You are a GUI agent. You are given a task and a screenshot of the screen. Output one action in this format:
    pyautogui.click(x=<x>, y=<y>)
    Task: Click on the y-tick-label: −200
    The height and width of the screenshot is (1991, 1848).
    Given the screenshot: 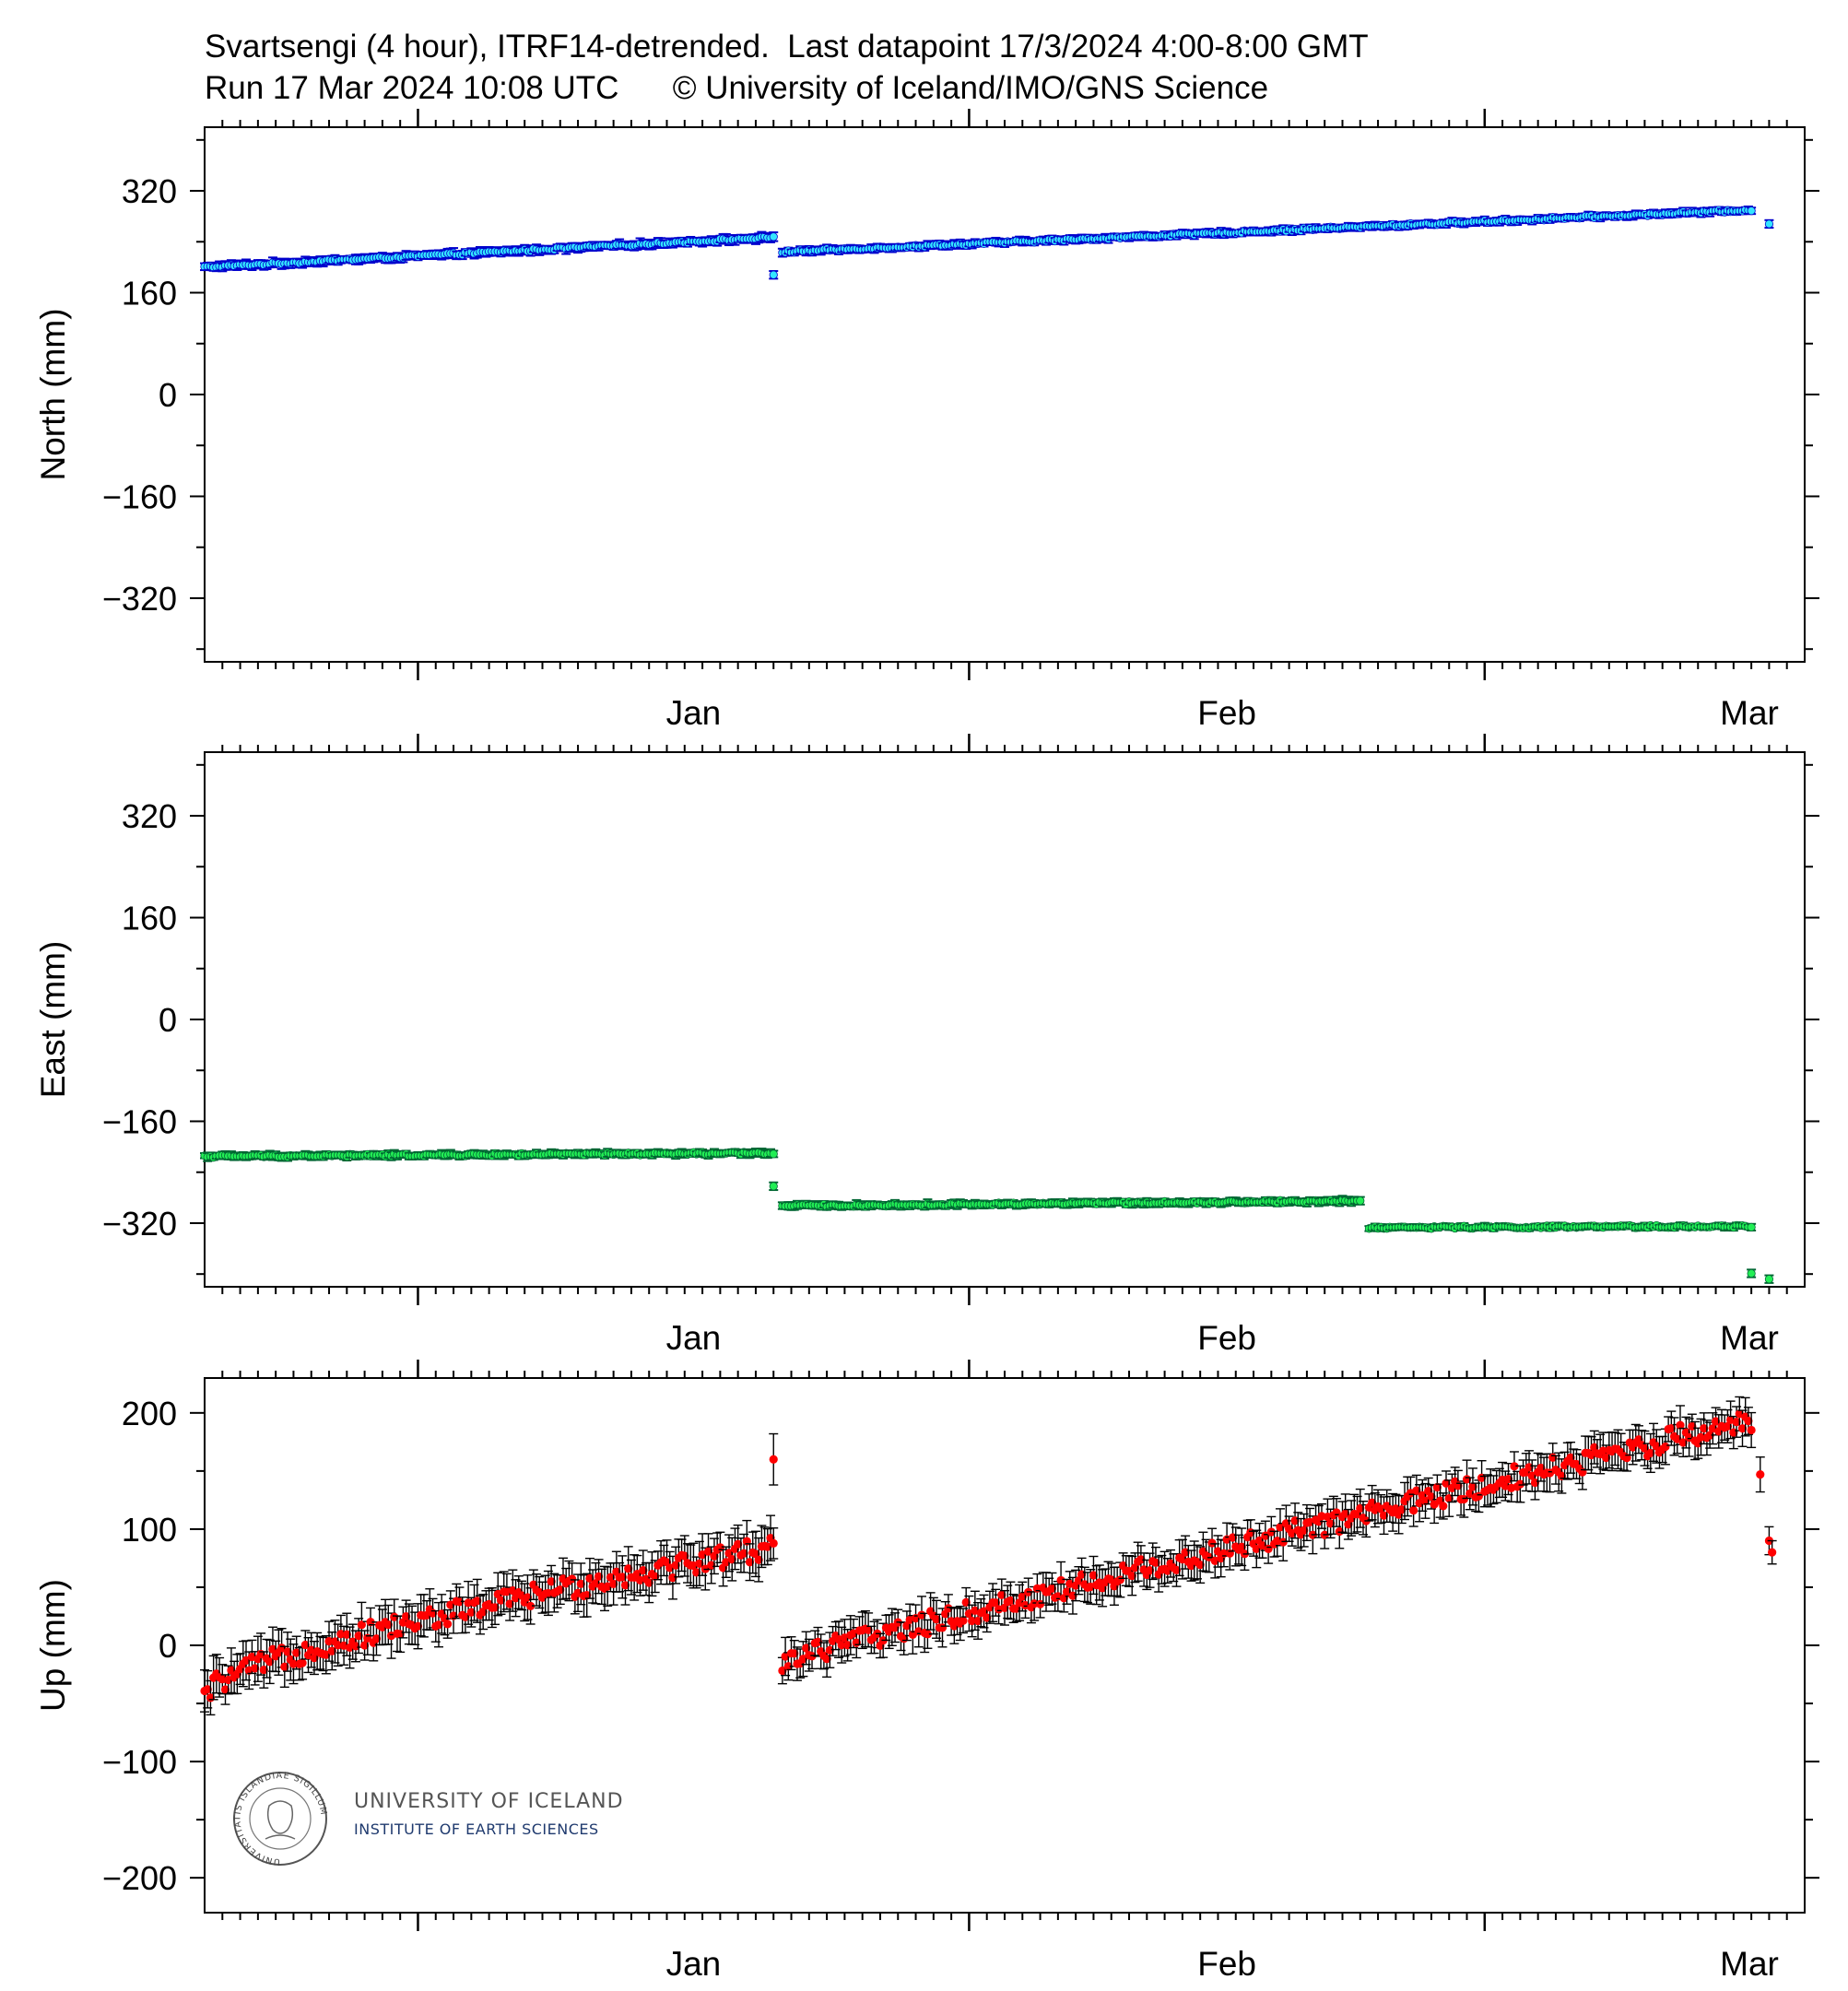 What is the action you would take?
    pyautogui.click(x=139, y=1878)
    